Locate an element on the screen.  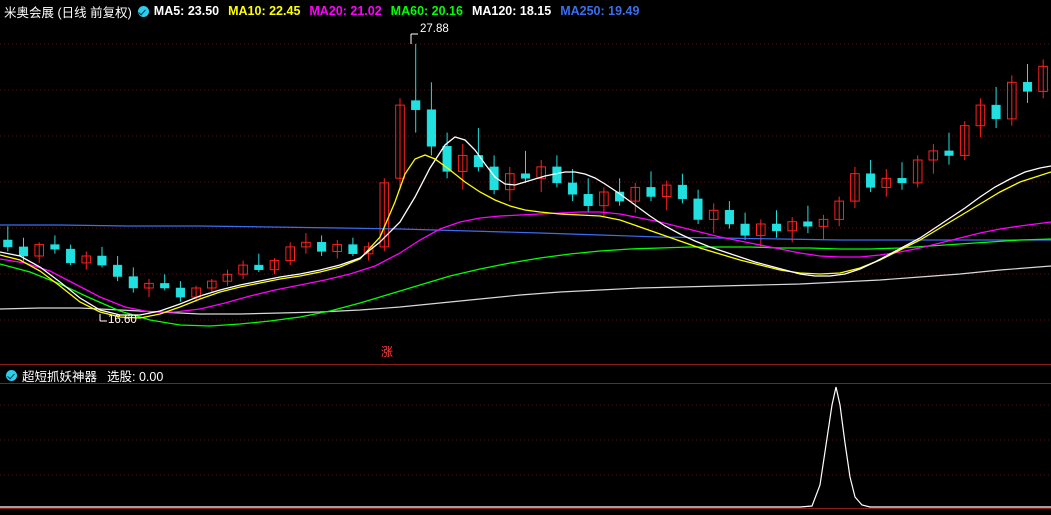
indicator-title: 超短抓妖神器 is located at coordinates (60, 376).